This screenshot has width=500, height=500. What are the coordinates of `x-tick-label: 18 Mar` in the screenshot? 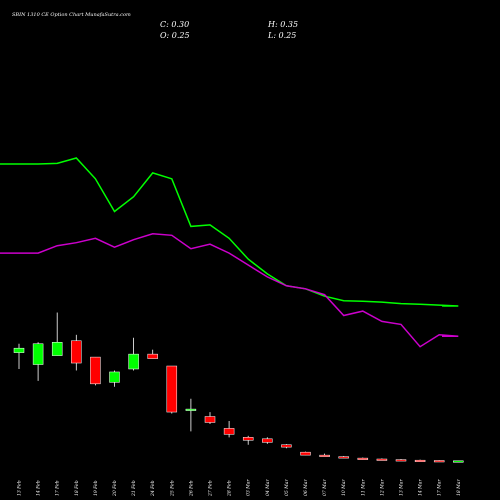 It's located at (459, 487).